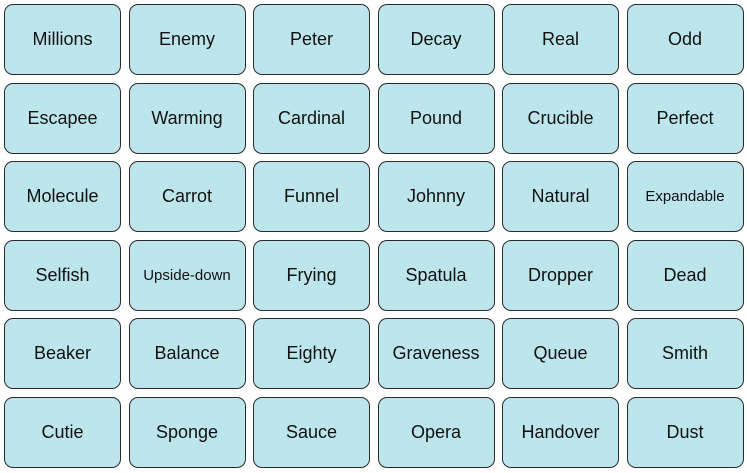 The image size is (747, 473). Describe the element at coordinates (62, 39) in the screenshot. I see `word-tile: Millions` at that location.